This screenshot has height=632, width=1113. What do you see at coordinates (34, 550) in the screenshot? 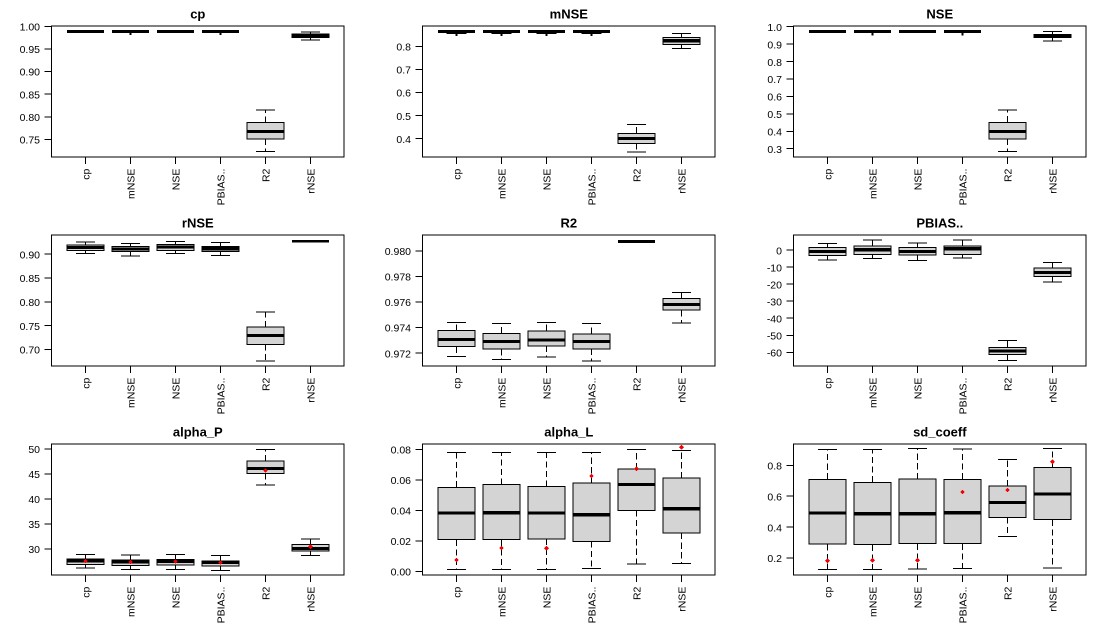
I see `svg-text: 30` at bounding box center [34, 550].